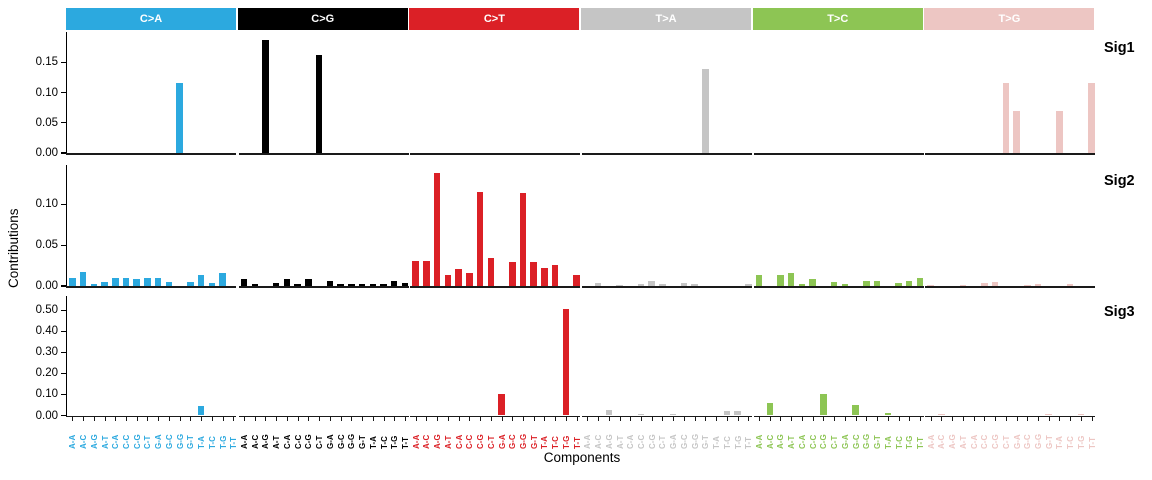 The height and width of the screenshot is (480, 1152). What do you see at coordinates (1017, 441) in the screenshot?
I see `x-label-T>G-G-A: G-A` at bounding box center [1017, 441].